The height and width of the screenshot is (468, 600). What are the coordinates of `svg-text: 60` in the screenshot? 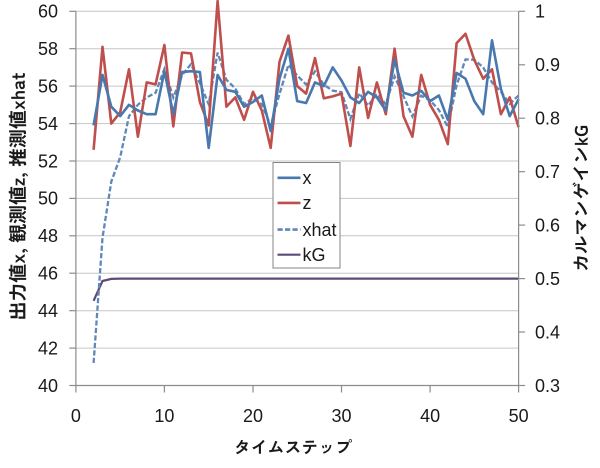 It's located at (48, 12).